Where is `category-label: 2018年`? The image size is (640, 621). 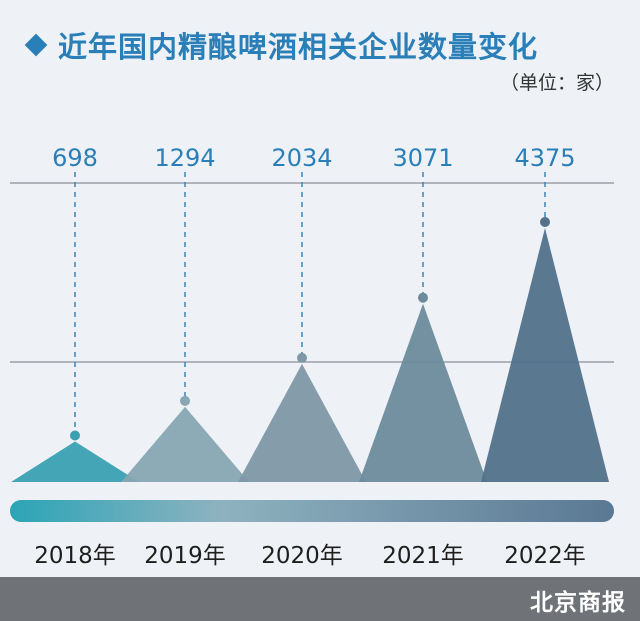
category-label: 2018年 is located at coordinates (75, 556).